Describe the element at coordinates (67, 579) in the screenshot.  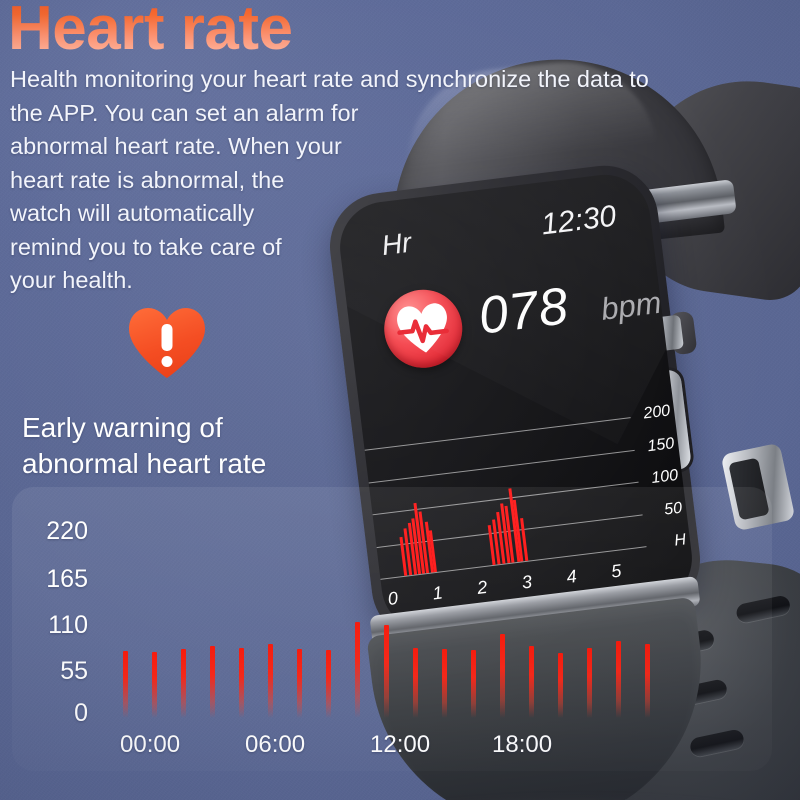
I see `chart-y-label: 165` at that location.